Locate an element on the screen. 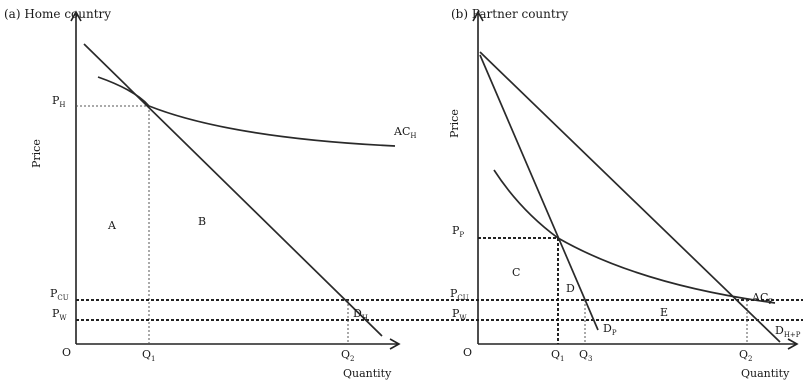 This screenshot has width=803, height=383. panel-b-dp-curve is located at coordinates (539, 192).